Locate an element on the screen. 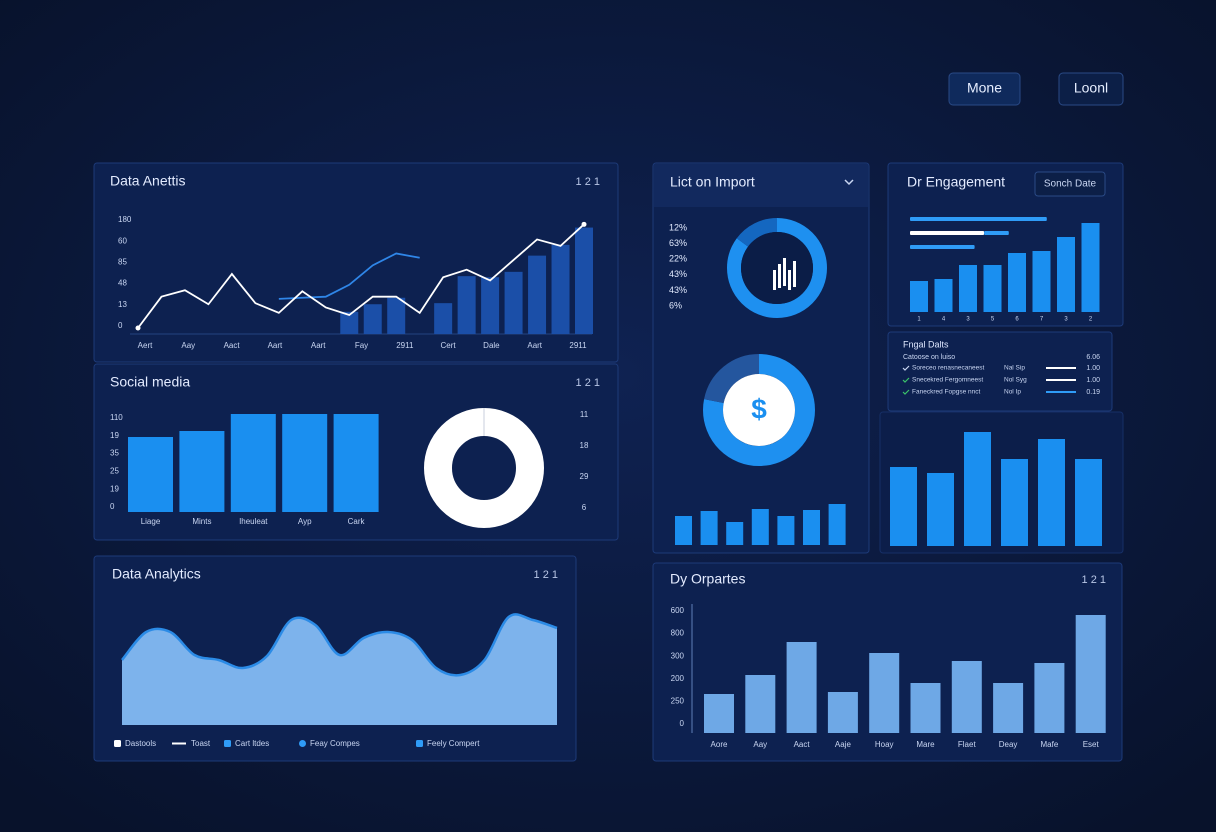 This screenshot has height=832, width=1216. axis-label: Aart is located at coordinates (275, 345).